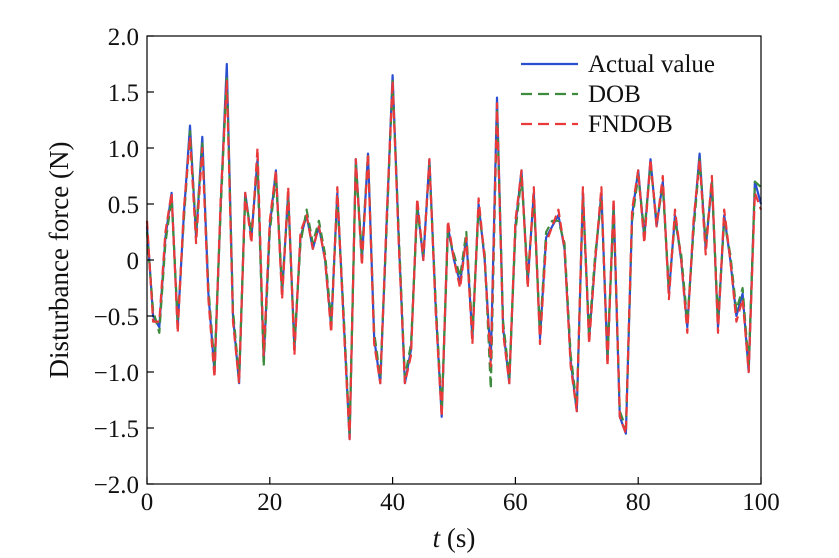 This screenshot has height=558, width=839. Describe the element at coordinates (123, 37) in the screenshot. I see `y-tick-label: 2.0` at that location.